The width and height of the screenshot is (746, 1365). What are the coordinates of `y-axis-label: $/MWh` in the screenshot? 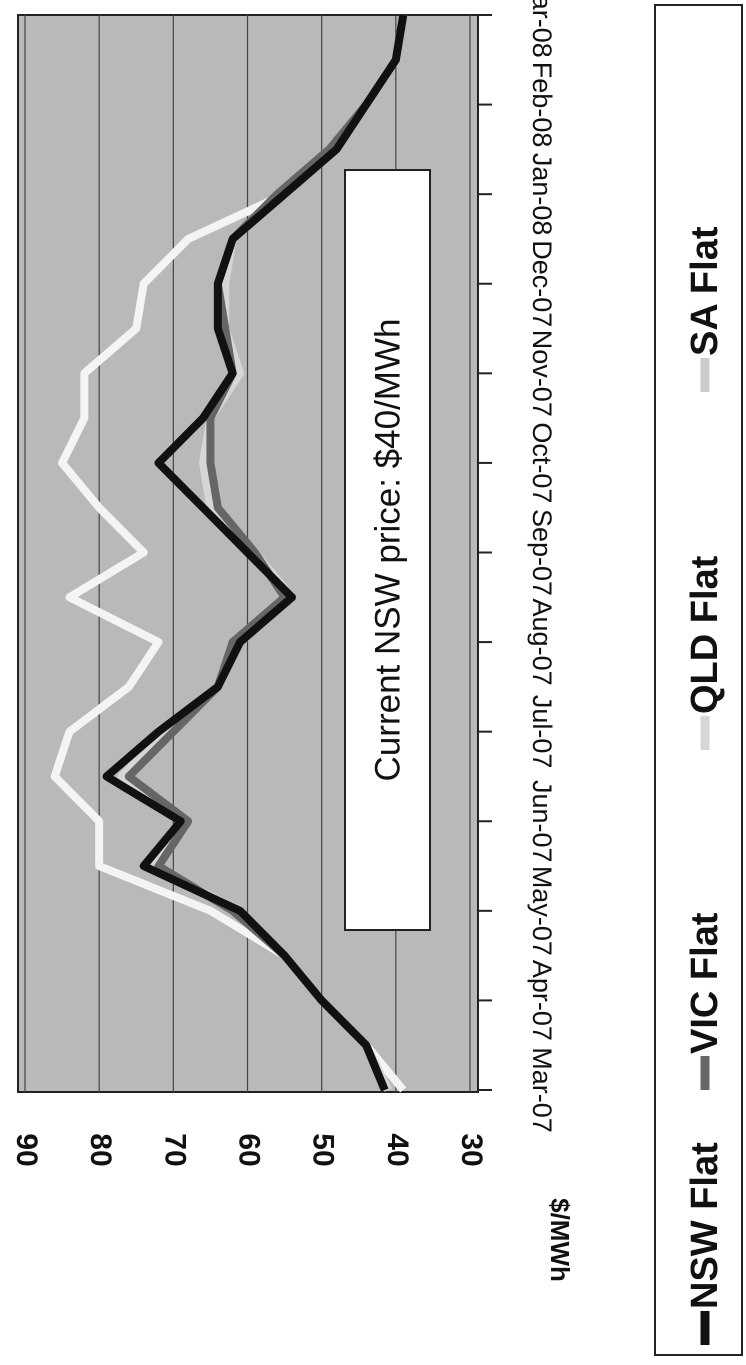 It's located at (560, 1240).